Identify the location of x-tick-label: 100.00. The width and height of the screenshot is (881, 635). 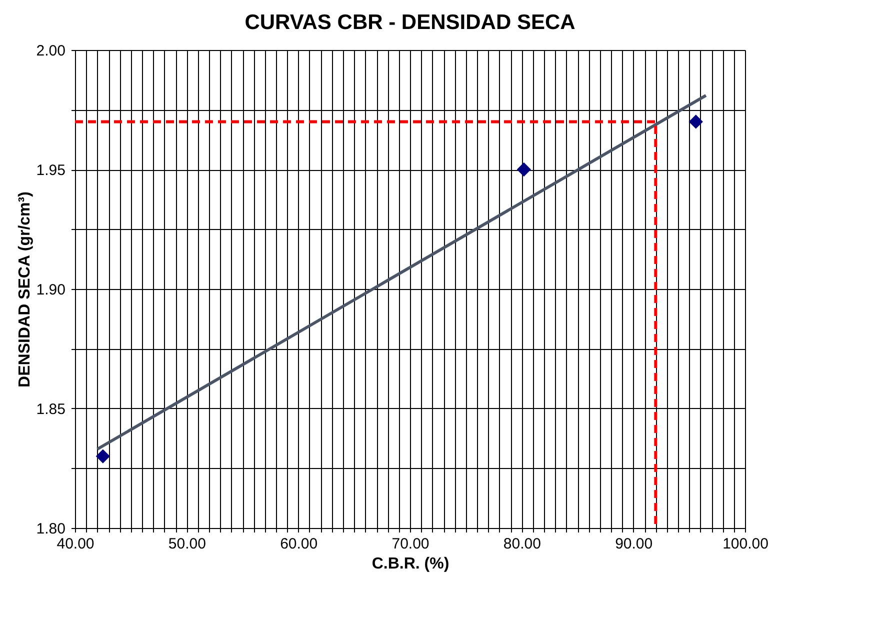
(745, 544).